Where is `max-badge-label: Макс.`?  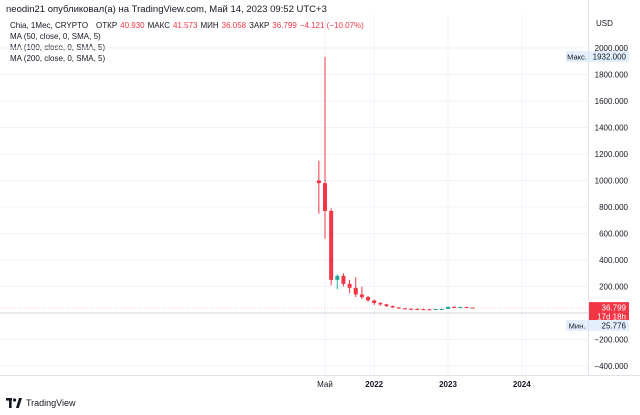
max-badge-label: Макс. is located at coordinates (577, 57).